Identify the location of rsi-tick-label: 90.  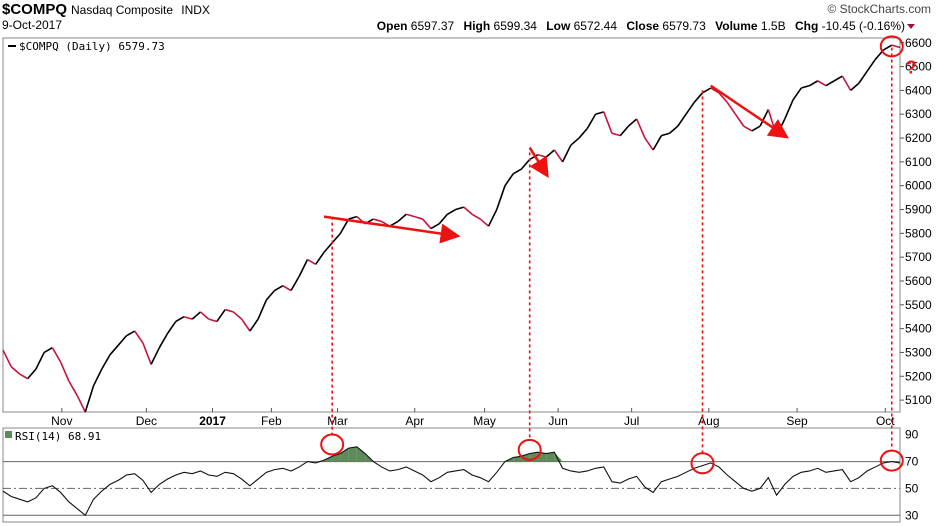
(912, 435).